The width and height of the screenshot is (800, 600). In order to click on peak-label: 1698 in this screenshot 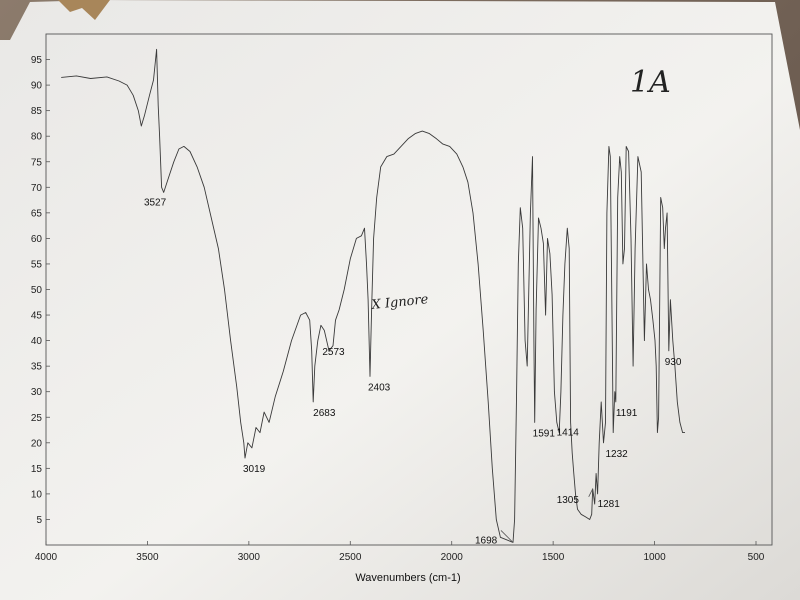, I will do `click(486, 540)`.